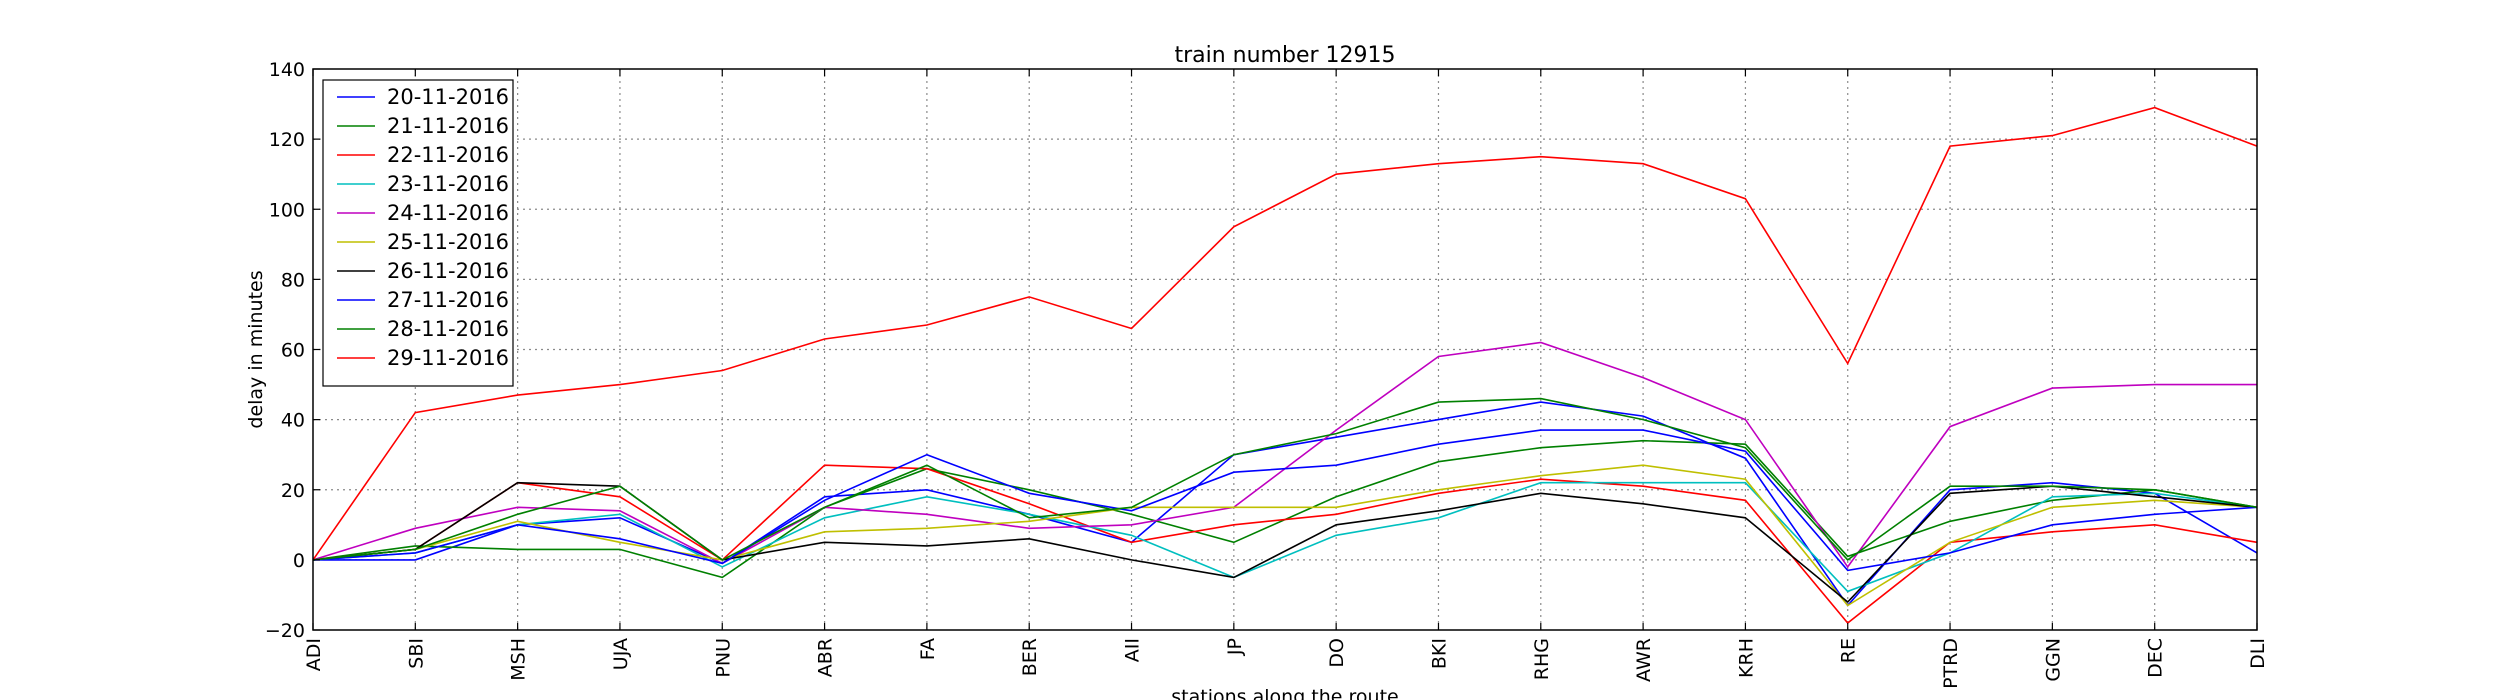  Describe the element at coordinates (448, 97) in the screenshot. I see `legend-label: 20-11-2016` at that location.